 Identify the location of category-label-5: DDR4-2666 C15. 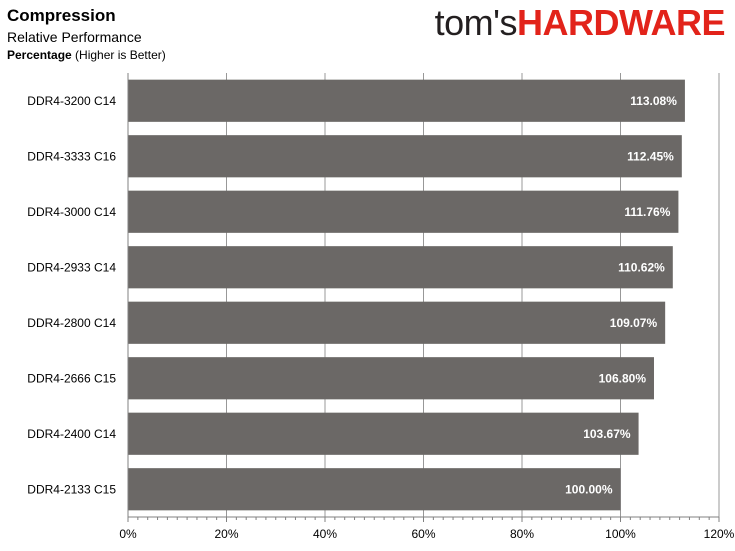
(71, 378).